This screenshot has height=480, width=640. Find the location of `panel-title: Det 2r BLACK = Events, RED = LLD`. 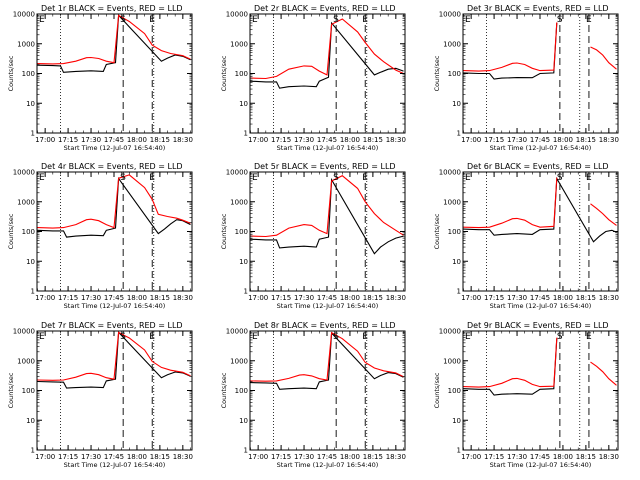

panel-title: Det 2r BLACK = Events, RED = LLD is located at coordinates (325, 8).